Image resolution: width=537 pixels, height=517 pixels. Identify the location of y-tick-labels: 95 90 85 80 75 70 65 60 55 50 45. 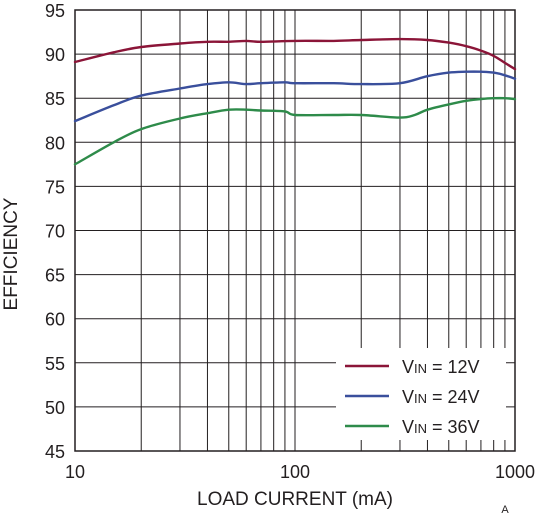
(55, 231).